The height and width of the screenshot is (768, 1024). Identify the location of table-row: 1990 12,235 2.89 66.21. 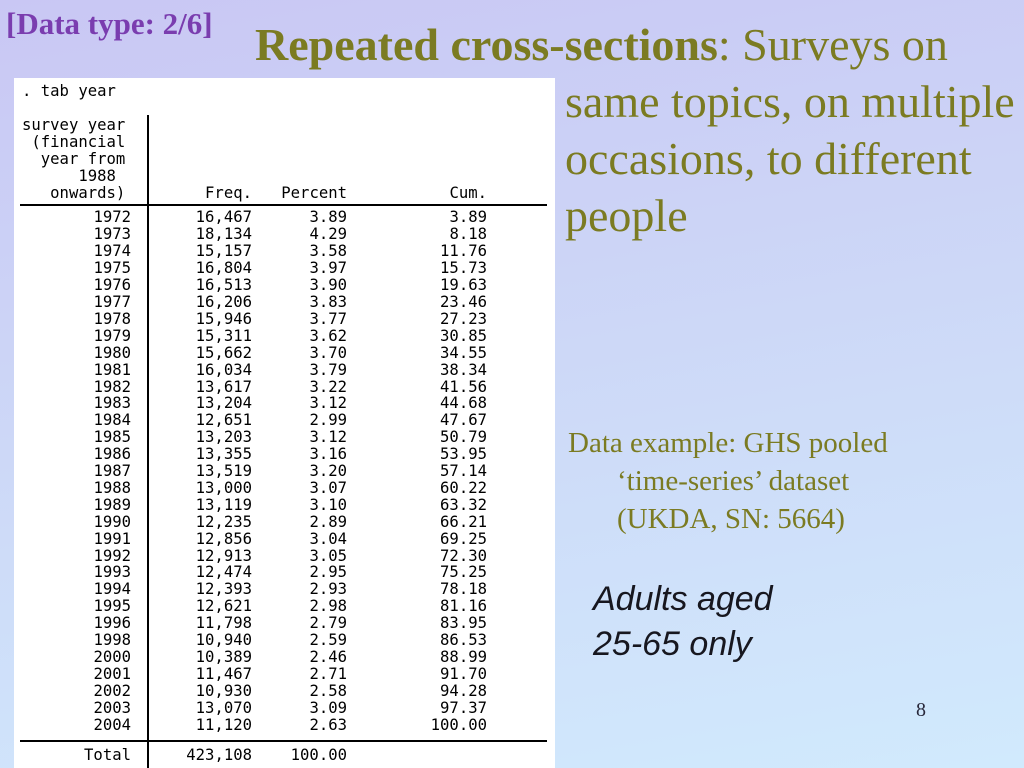
(284, 521).